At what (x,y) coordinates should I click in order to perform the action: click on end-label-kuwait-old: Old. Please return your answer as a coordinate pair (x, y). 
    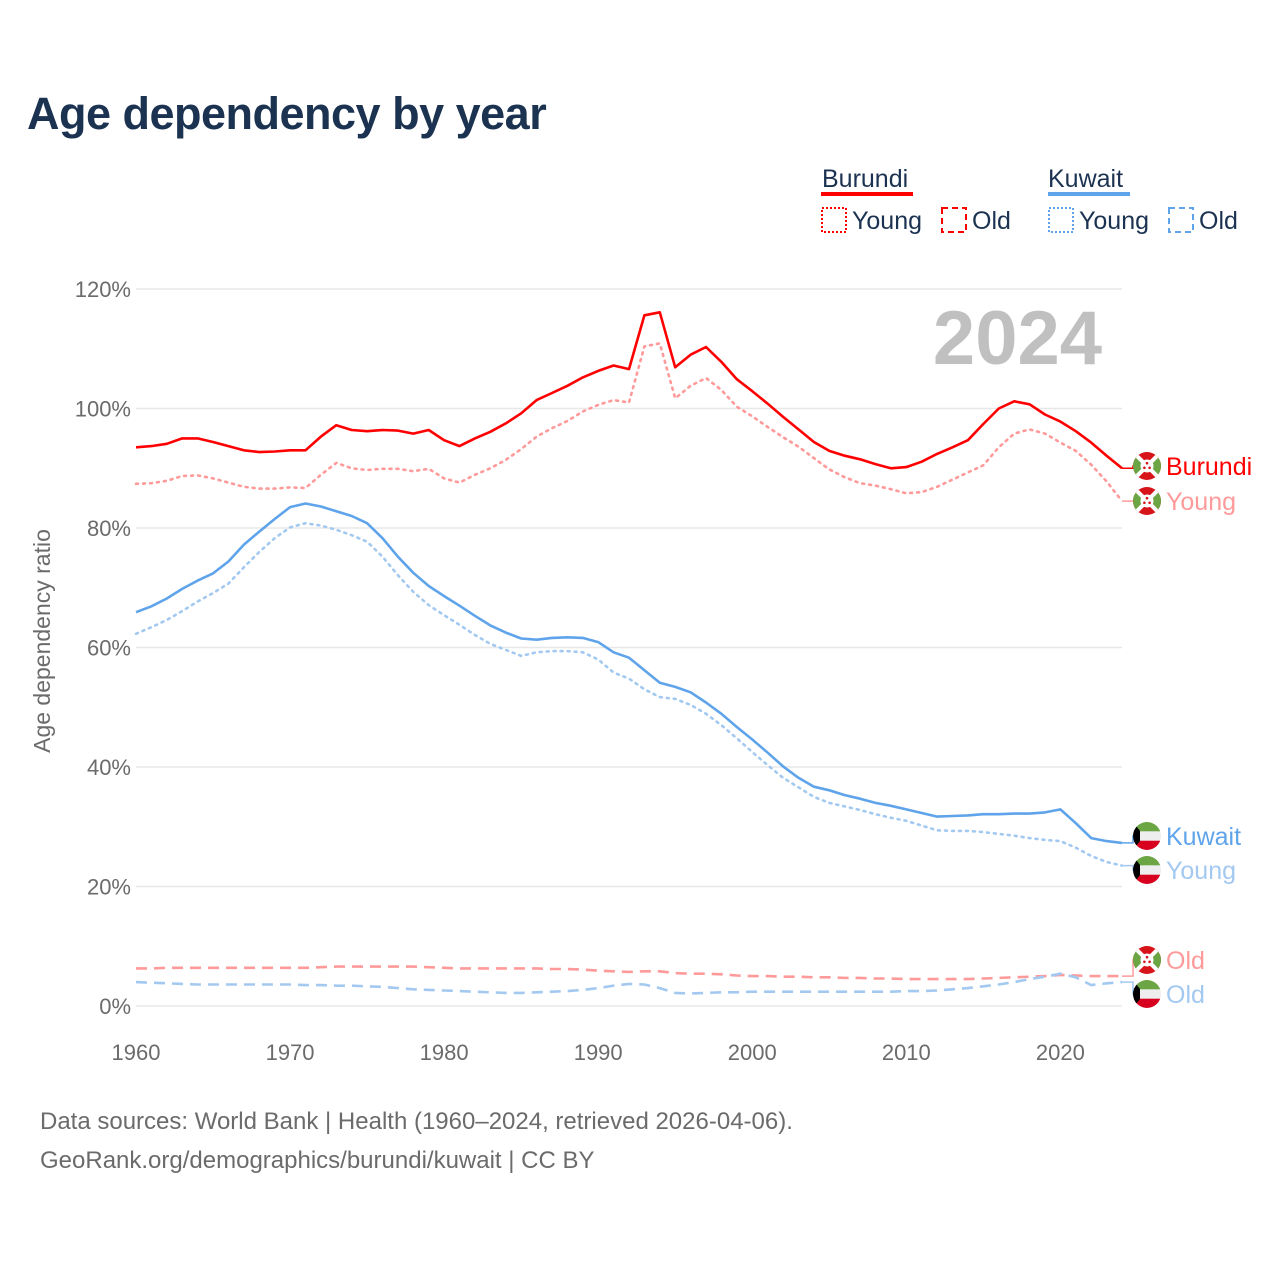
    Looking at the image, I should click on (1185, 995).